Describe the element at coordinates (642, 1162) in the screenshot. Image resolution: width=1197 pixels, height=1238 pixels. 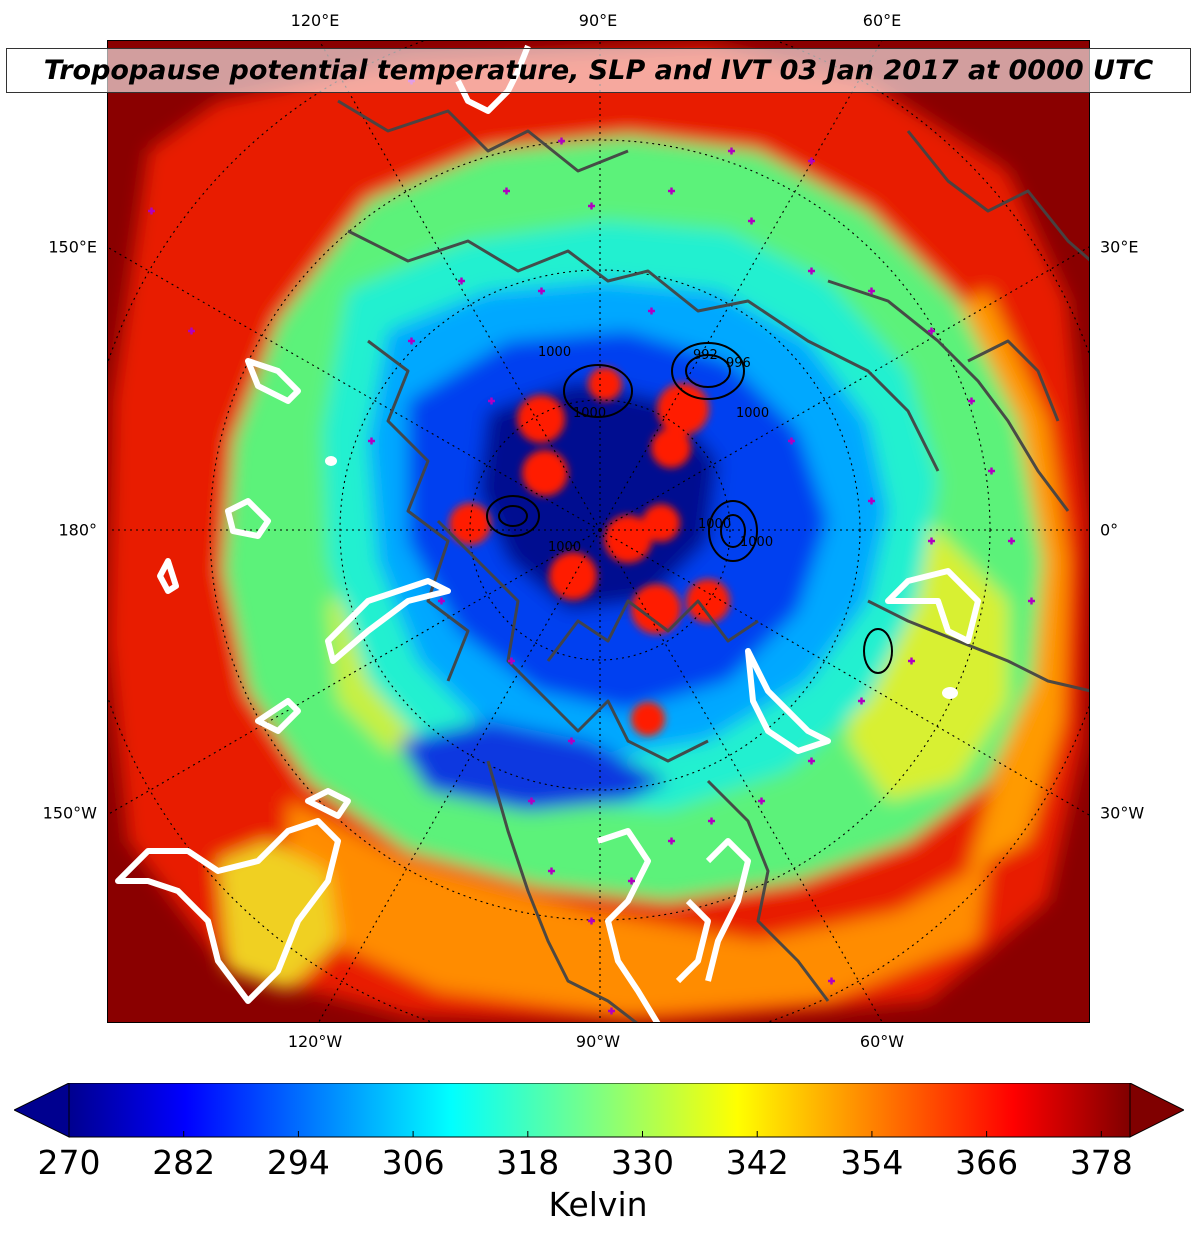
I see `colorbar-tick-label: 330` at that location.